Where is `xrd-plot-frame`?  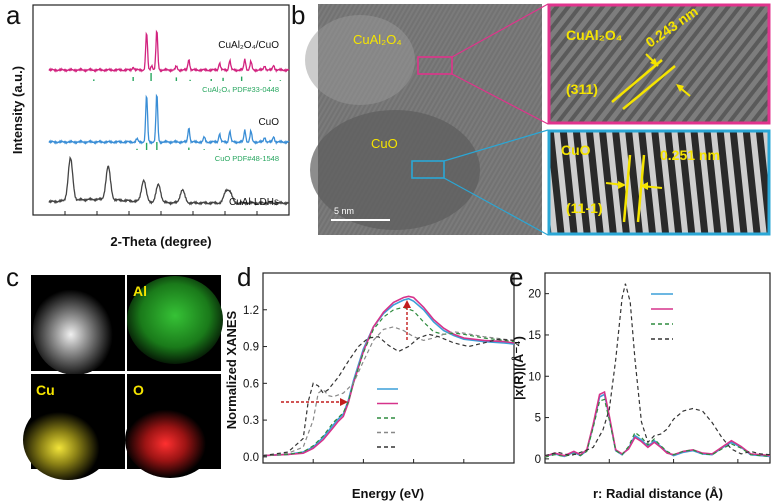
xrd-plot-frame is located at coordinates (161, 110).